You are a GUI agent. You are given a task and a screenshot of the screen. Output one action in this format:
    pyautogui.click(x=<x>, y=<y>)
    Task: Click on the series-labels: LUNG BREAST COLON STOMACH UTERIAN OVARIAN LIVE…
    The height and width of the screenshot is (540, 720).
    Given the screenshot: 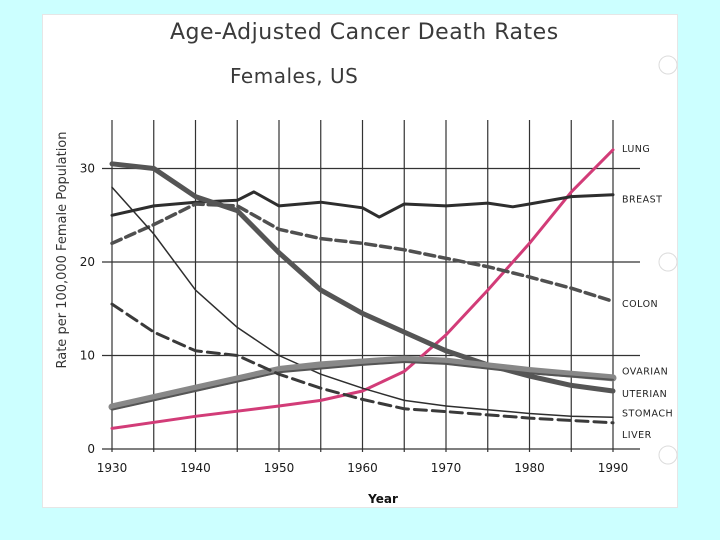 What is the action you would take?
    pyautogui.click(x=647, y=292)
    